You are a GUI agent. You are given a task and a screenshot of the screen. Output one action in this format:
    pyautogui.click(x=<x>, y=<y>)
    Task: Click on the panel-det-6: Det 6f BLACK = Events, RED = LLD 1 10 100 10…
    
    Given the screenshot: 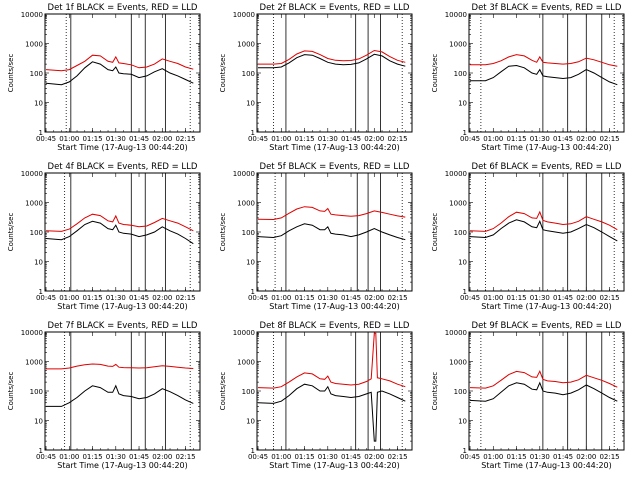 What is the action you would take?
    pyautogui.click(x=528, y=236)
    